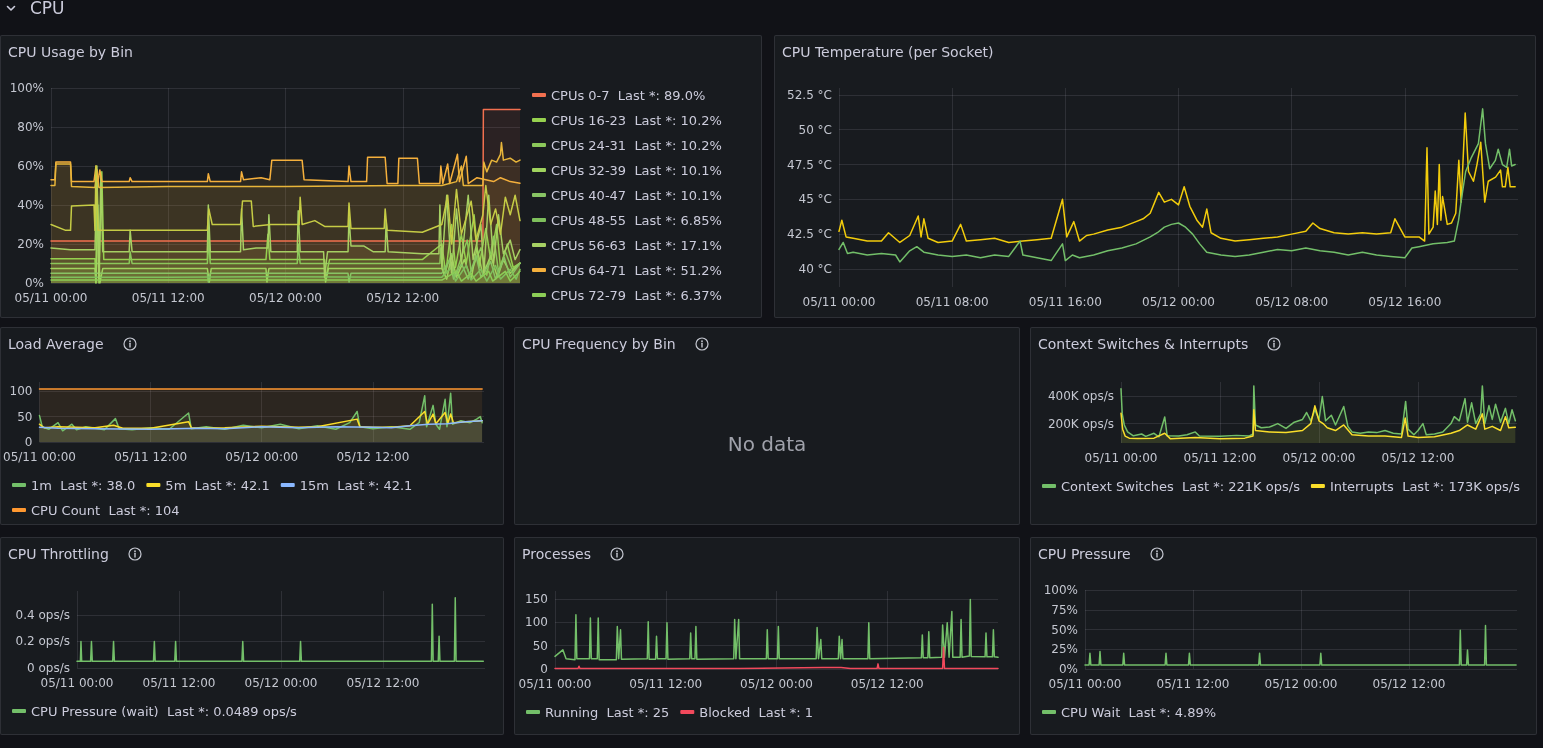 The height and width of the screenshot is (748, 1543). What do you see at coordinates (636, 120) in the screenshot?
I see `legend-label: CPUs 16-23 Last *: 10.2%` at bounding box center [636, 120].